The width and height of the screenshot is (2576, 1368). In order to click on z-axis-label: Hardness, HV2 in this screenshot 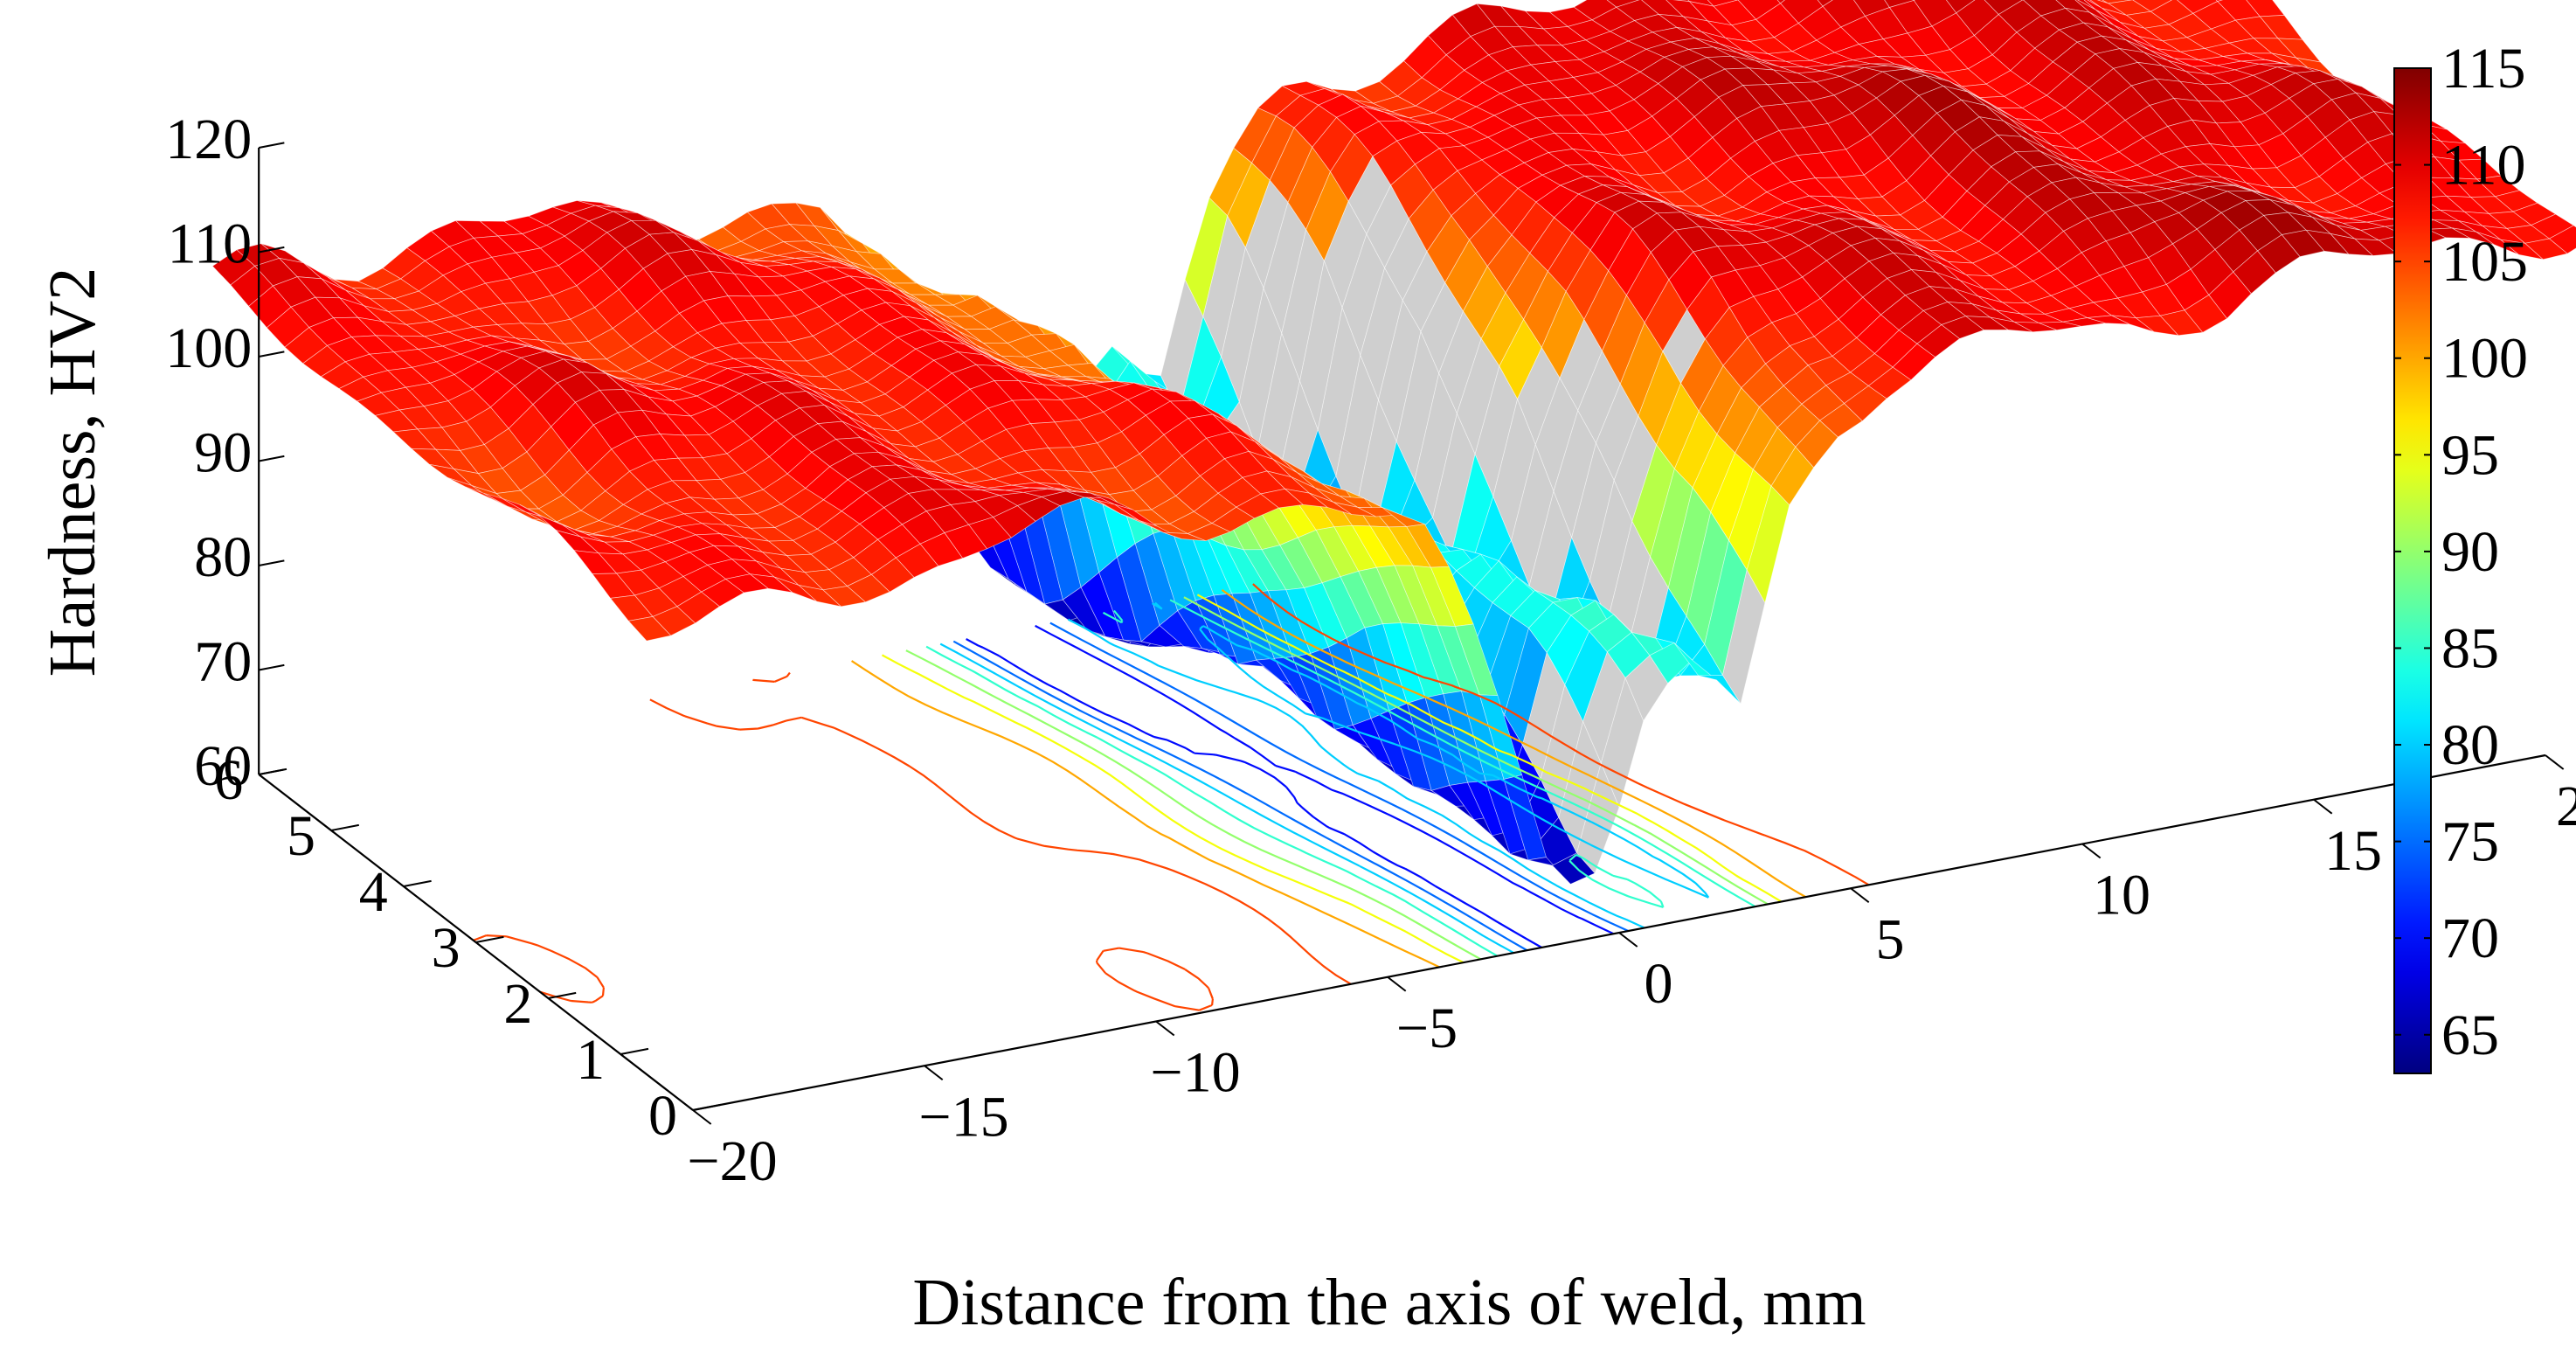, I will do `click(72, 472)`.